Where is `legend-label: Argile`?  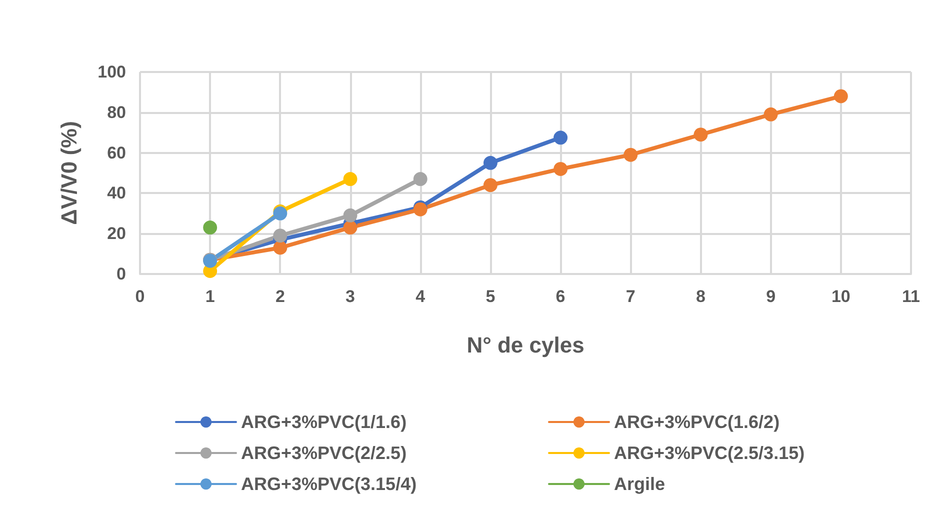
legend-label: Argile is located at coordinates (640, 484).